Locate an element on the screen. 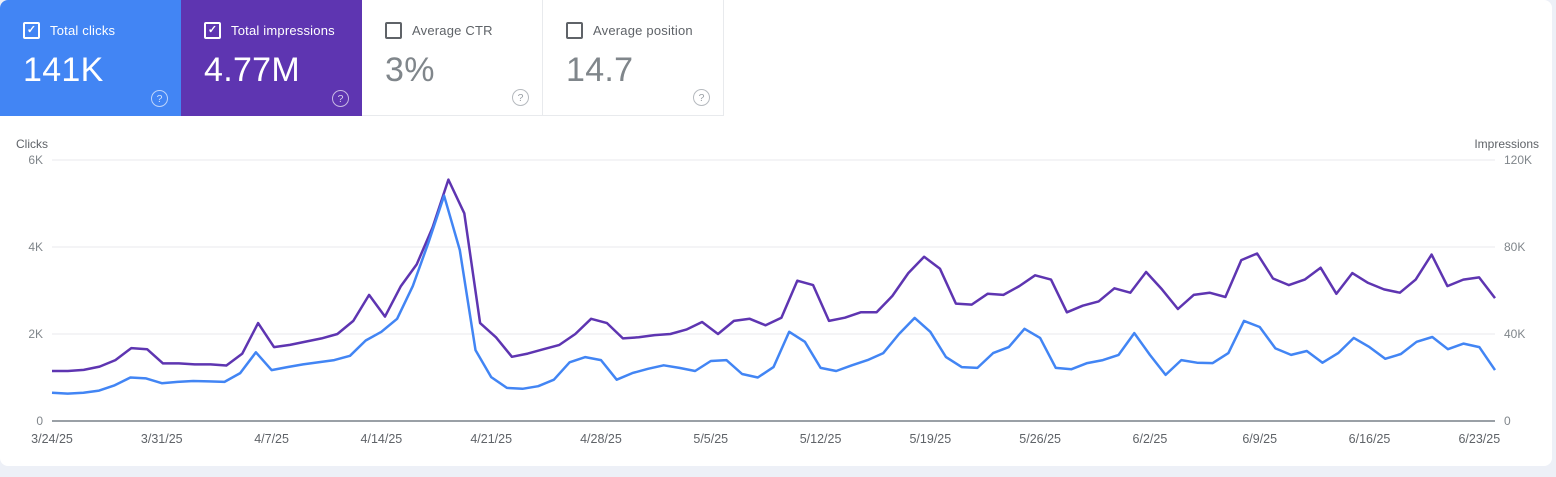  left-axis-tick-label: 2K is located at coordinates (35, 334).